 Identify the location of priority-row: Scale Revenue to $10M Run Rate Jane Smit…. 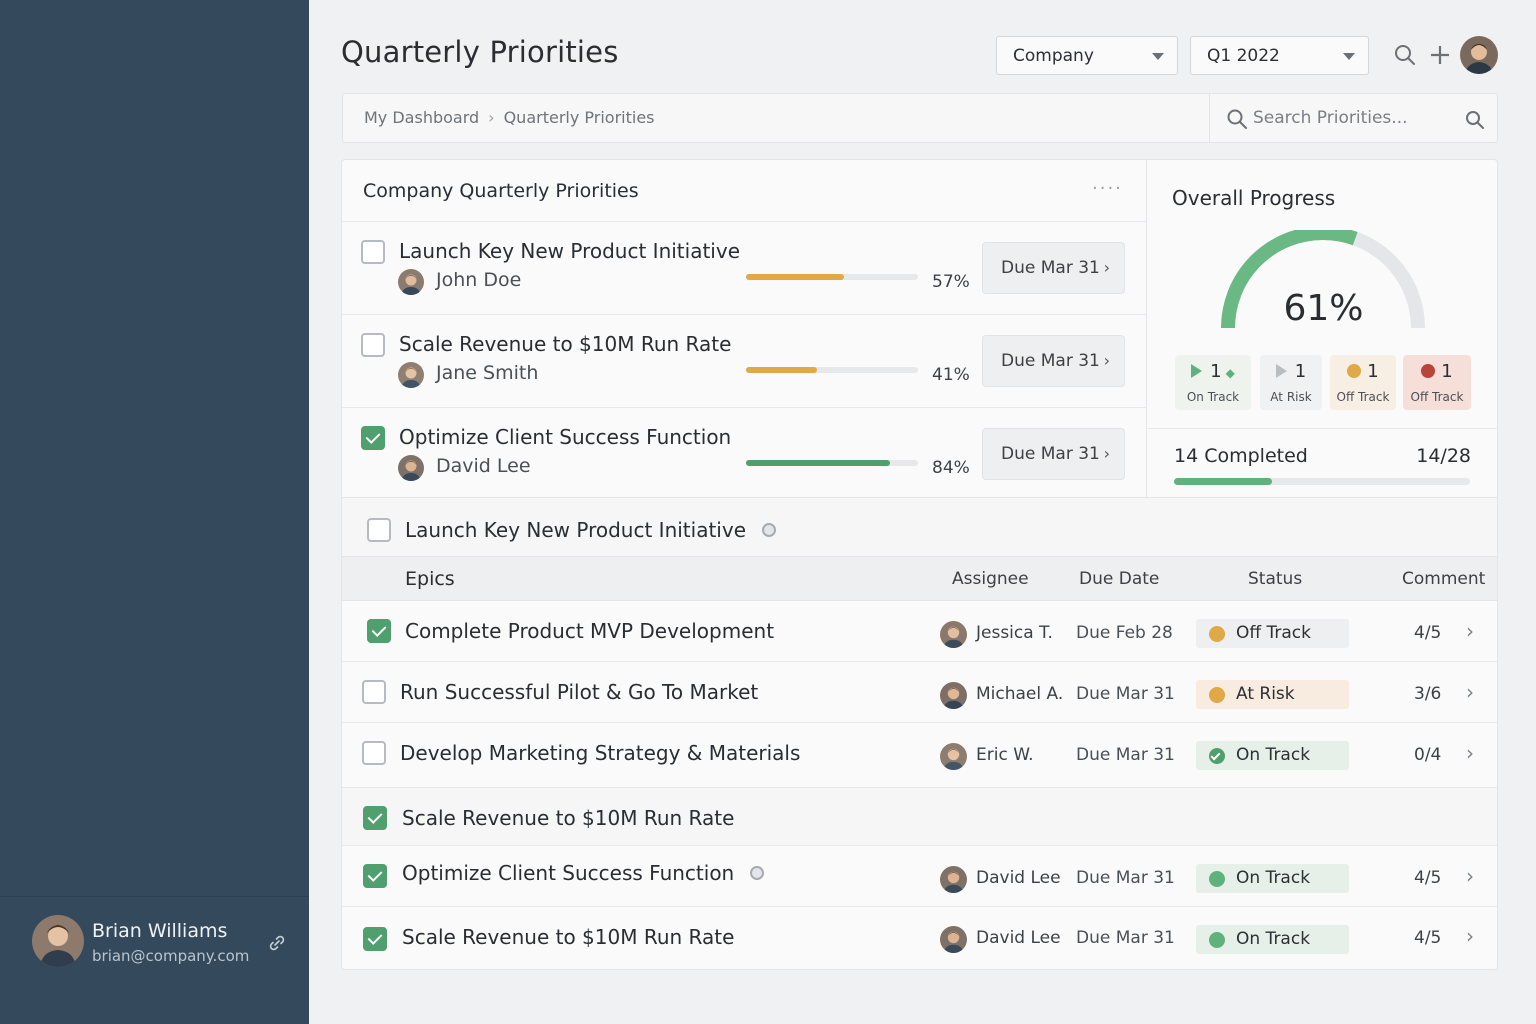
(744, 361).